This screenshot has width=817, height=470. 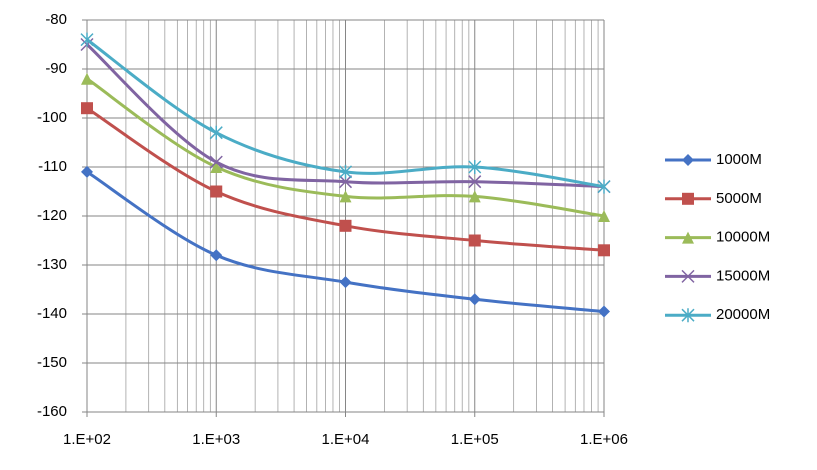 What do you see at coordinates (56, 19) in the screenshot?
I see `y-tick-label: -80` at bounding box center [56, 19].